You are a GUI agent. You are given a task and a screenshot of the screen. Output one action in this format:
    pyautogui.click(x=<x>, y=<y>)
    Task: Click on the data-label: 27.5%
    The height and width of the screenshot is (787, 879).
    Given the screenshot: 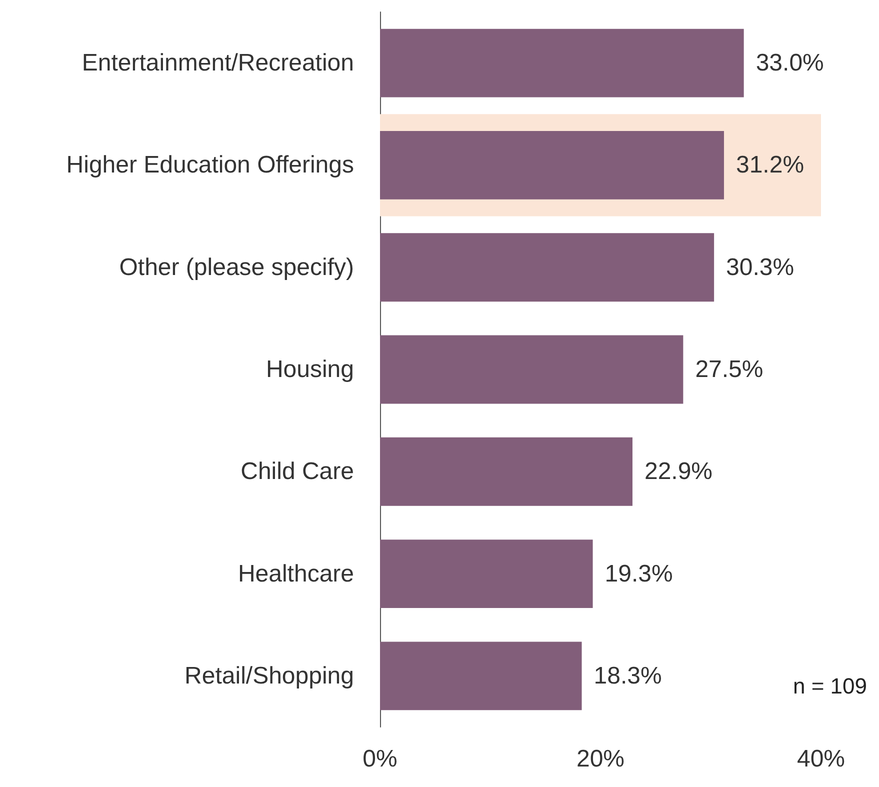 What is the action you would take?
    pyautogui.click(x=729, y=369)
    